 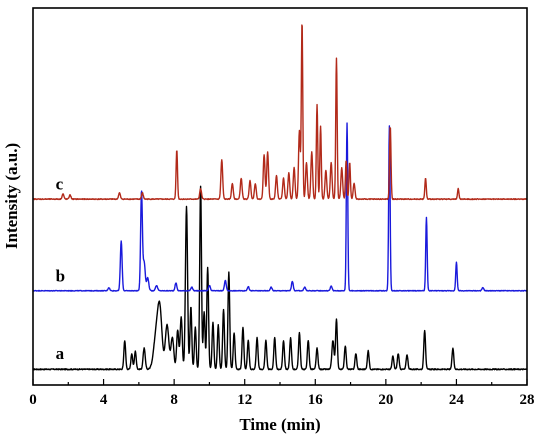 What do you see at coordinates (385, 400) in the screenshot?
I see `x-tick-label: 20` at bounding box center [385, 400].